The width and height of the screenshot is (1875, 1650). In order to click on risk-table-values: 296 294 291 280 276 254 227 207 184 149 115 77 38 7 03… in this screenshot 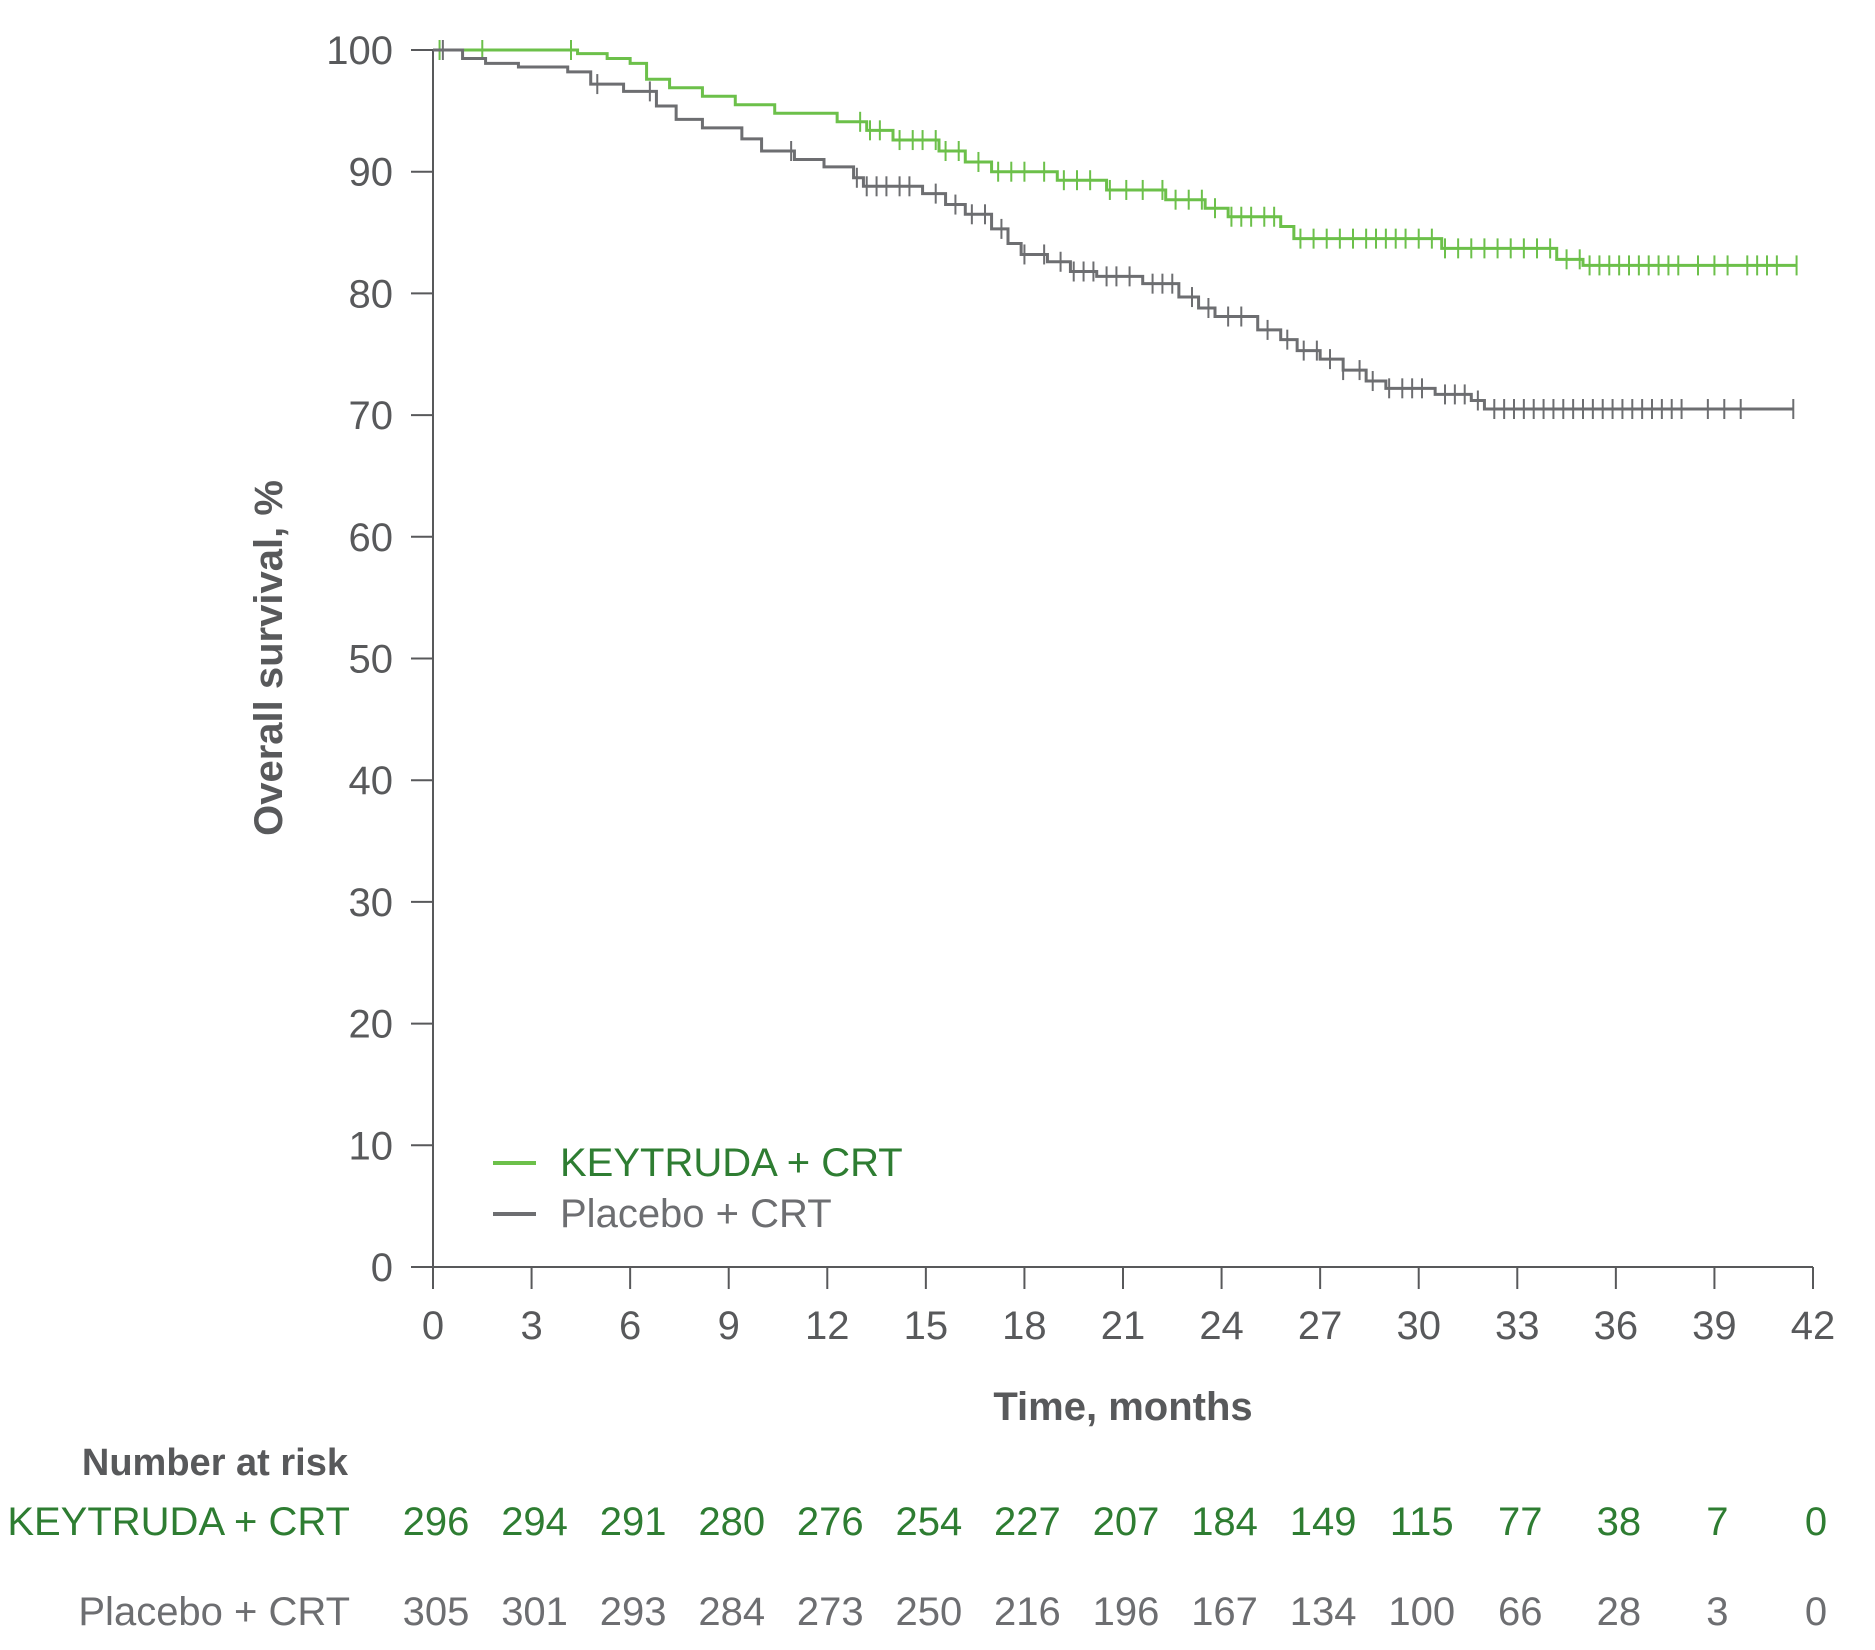, I will do `click(1115, 1567)`.